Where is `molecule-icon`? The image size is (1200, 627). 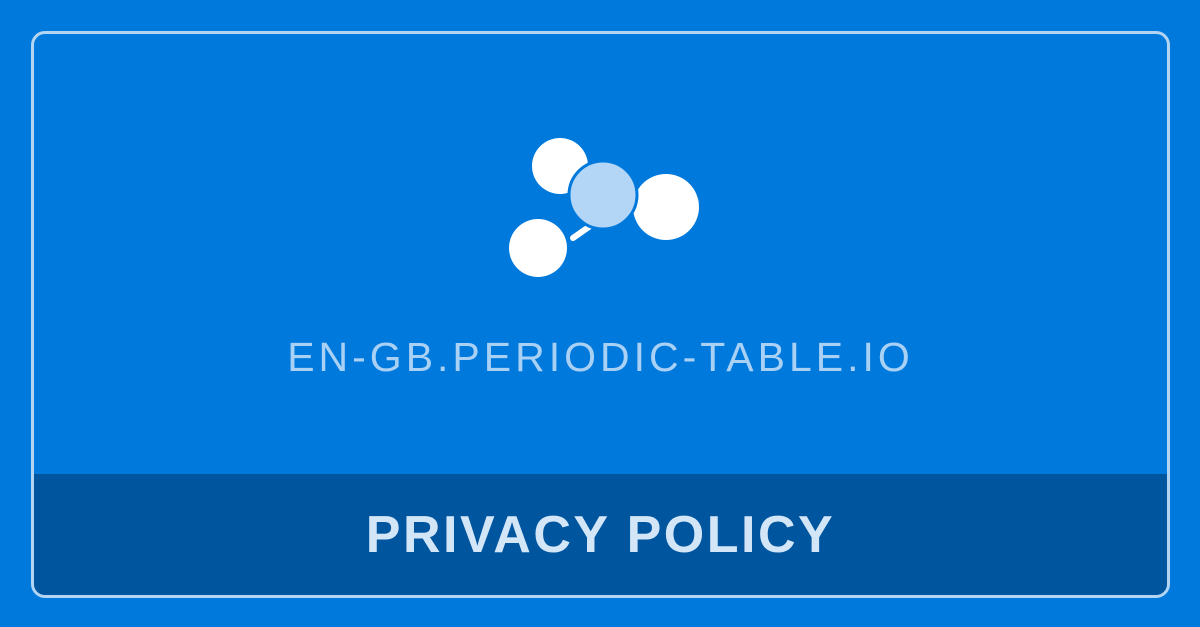 molecule-icon is located at coordinates (604, 207).